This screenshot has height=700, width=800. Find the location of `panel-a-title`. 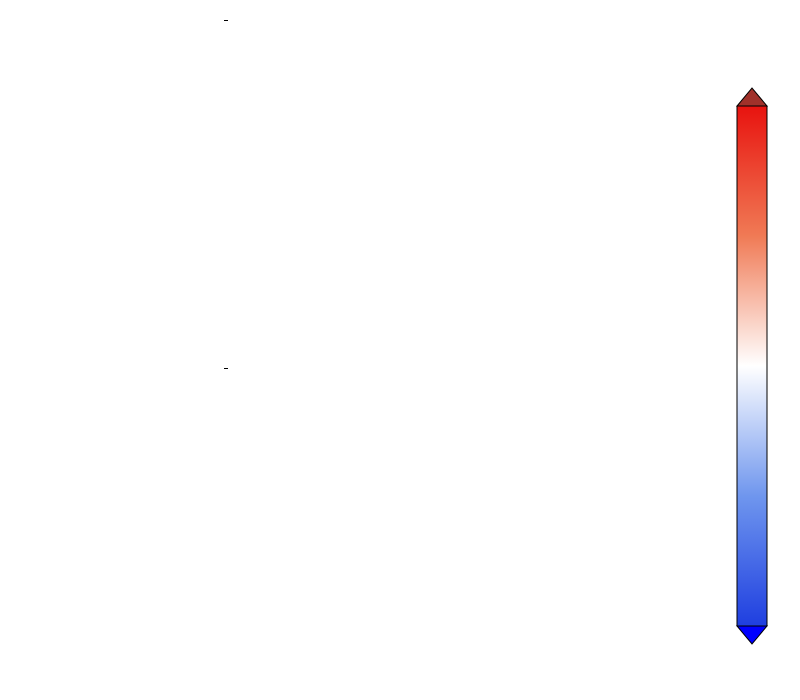

panel-a-title is located at coordinates (230, 20).